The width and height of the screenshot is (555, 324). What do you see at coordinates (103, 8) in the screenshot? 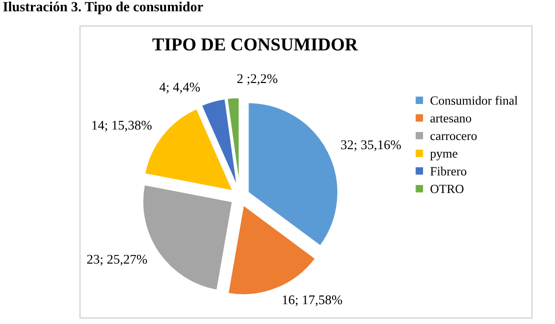
I see `text: Ilustración 3. Tipo de consumidor` at bounding box center [103, 8].